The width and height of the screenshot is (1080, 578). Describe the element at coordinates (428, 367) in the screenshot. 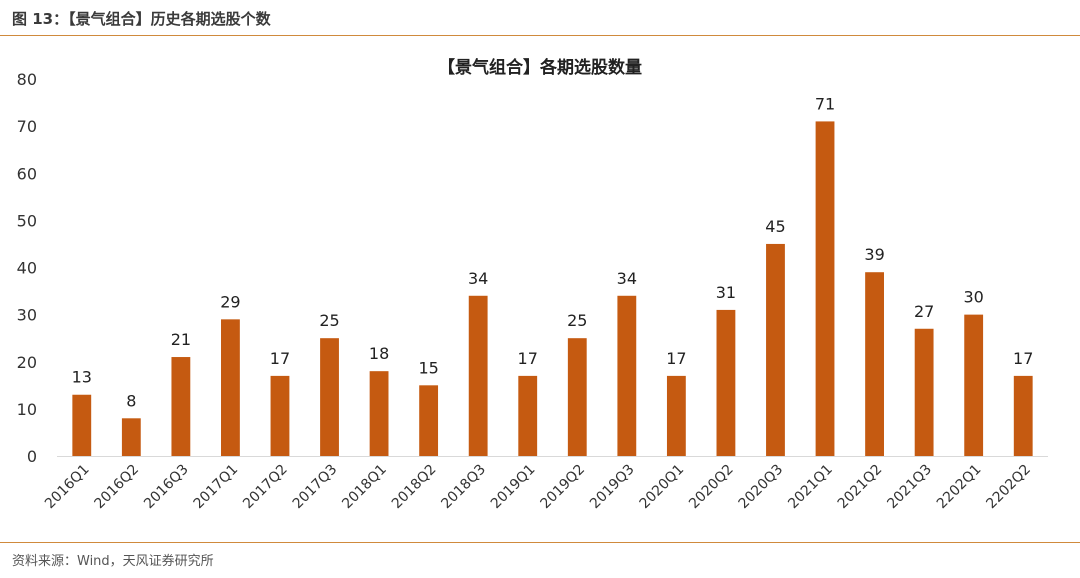

I see `data-label: 15` at that location.